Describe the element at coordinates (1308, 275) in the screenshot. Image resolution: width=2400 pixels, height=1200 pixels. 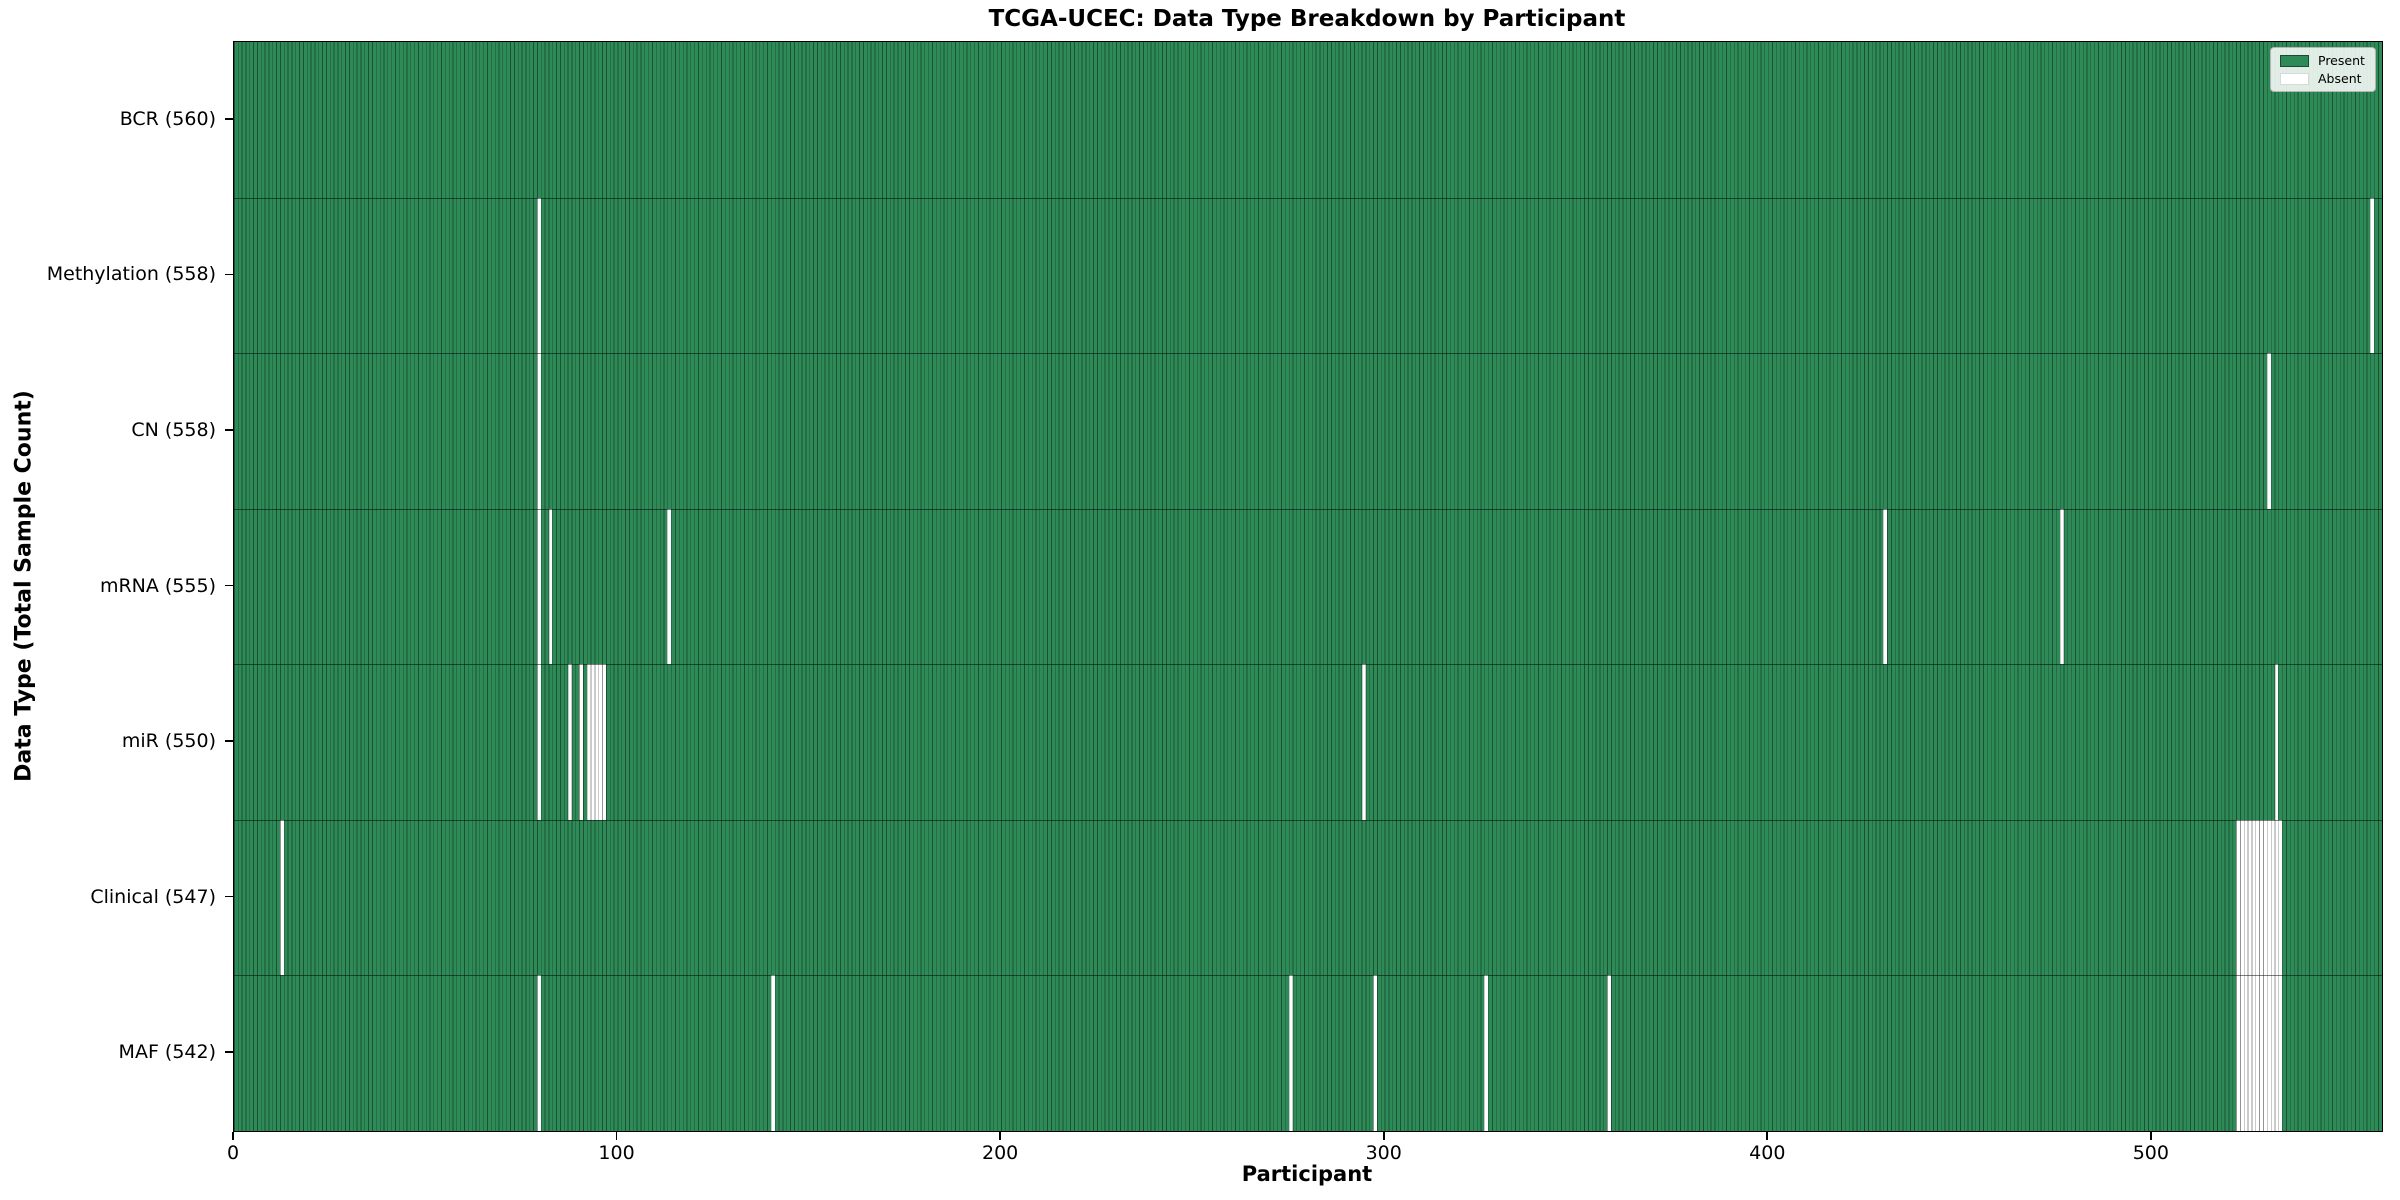
I see `row-methylation` at that location.